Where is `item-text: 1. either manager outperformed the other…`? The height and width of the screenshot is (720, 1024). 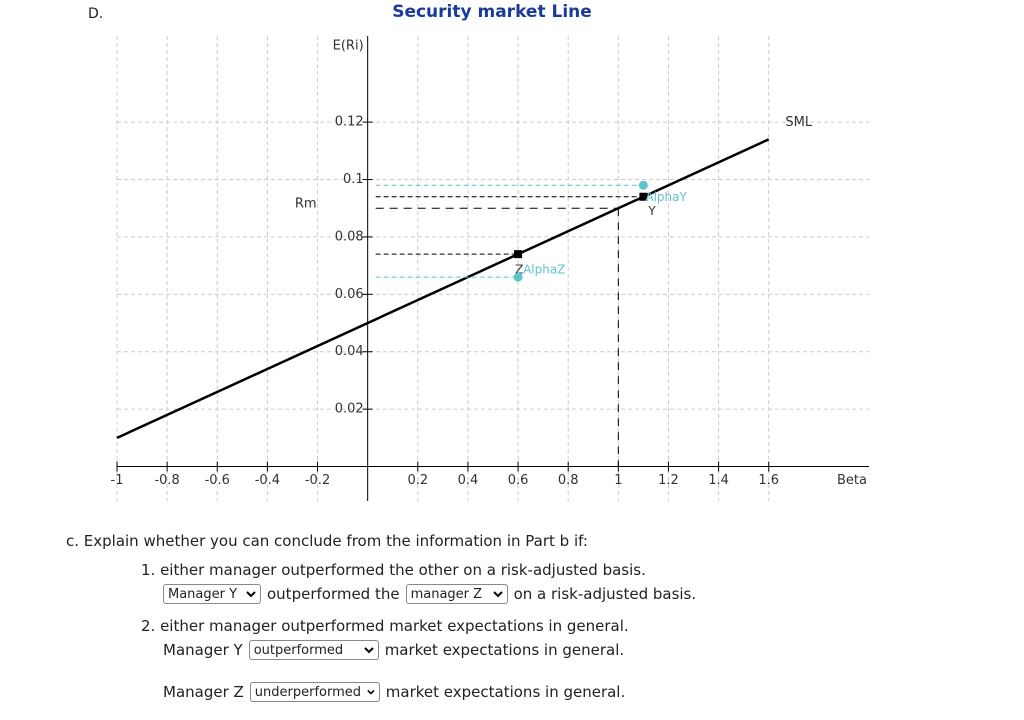 item-text: 1. either manager outperformed the other… is located at coordinates (393, 570).